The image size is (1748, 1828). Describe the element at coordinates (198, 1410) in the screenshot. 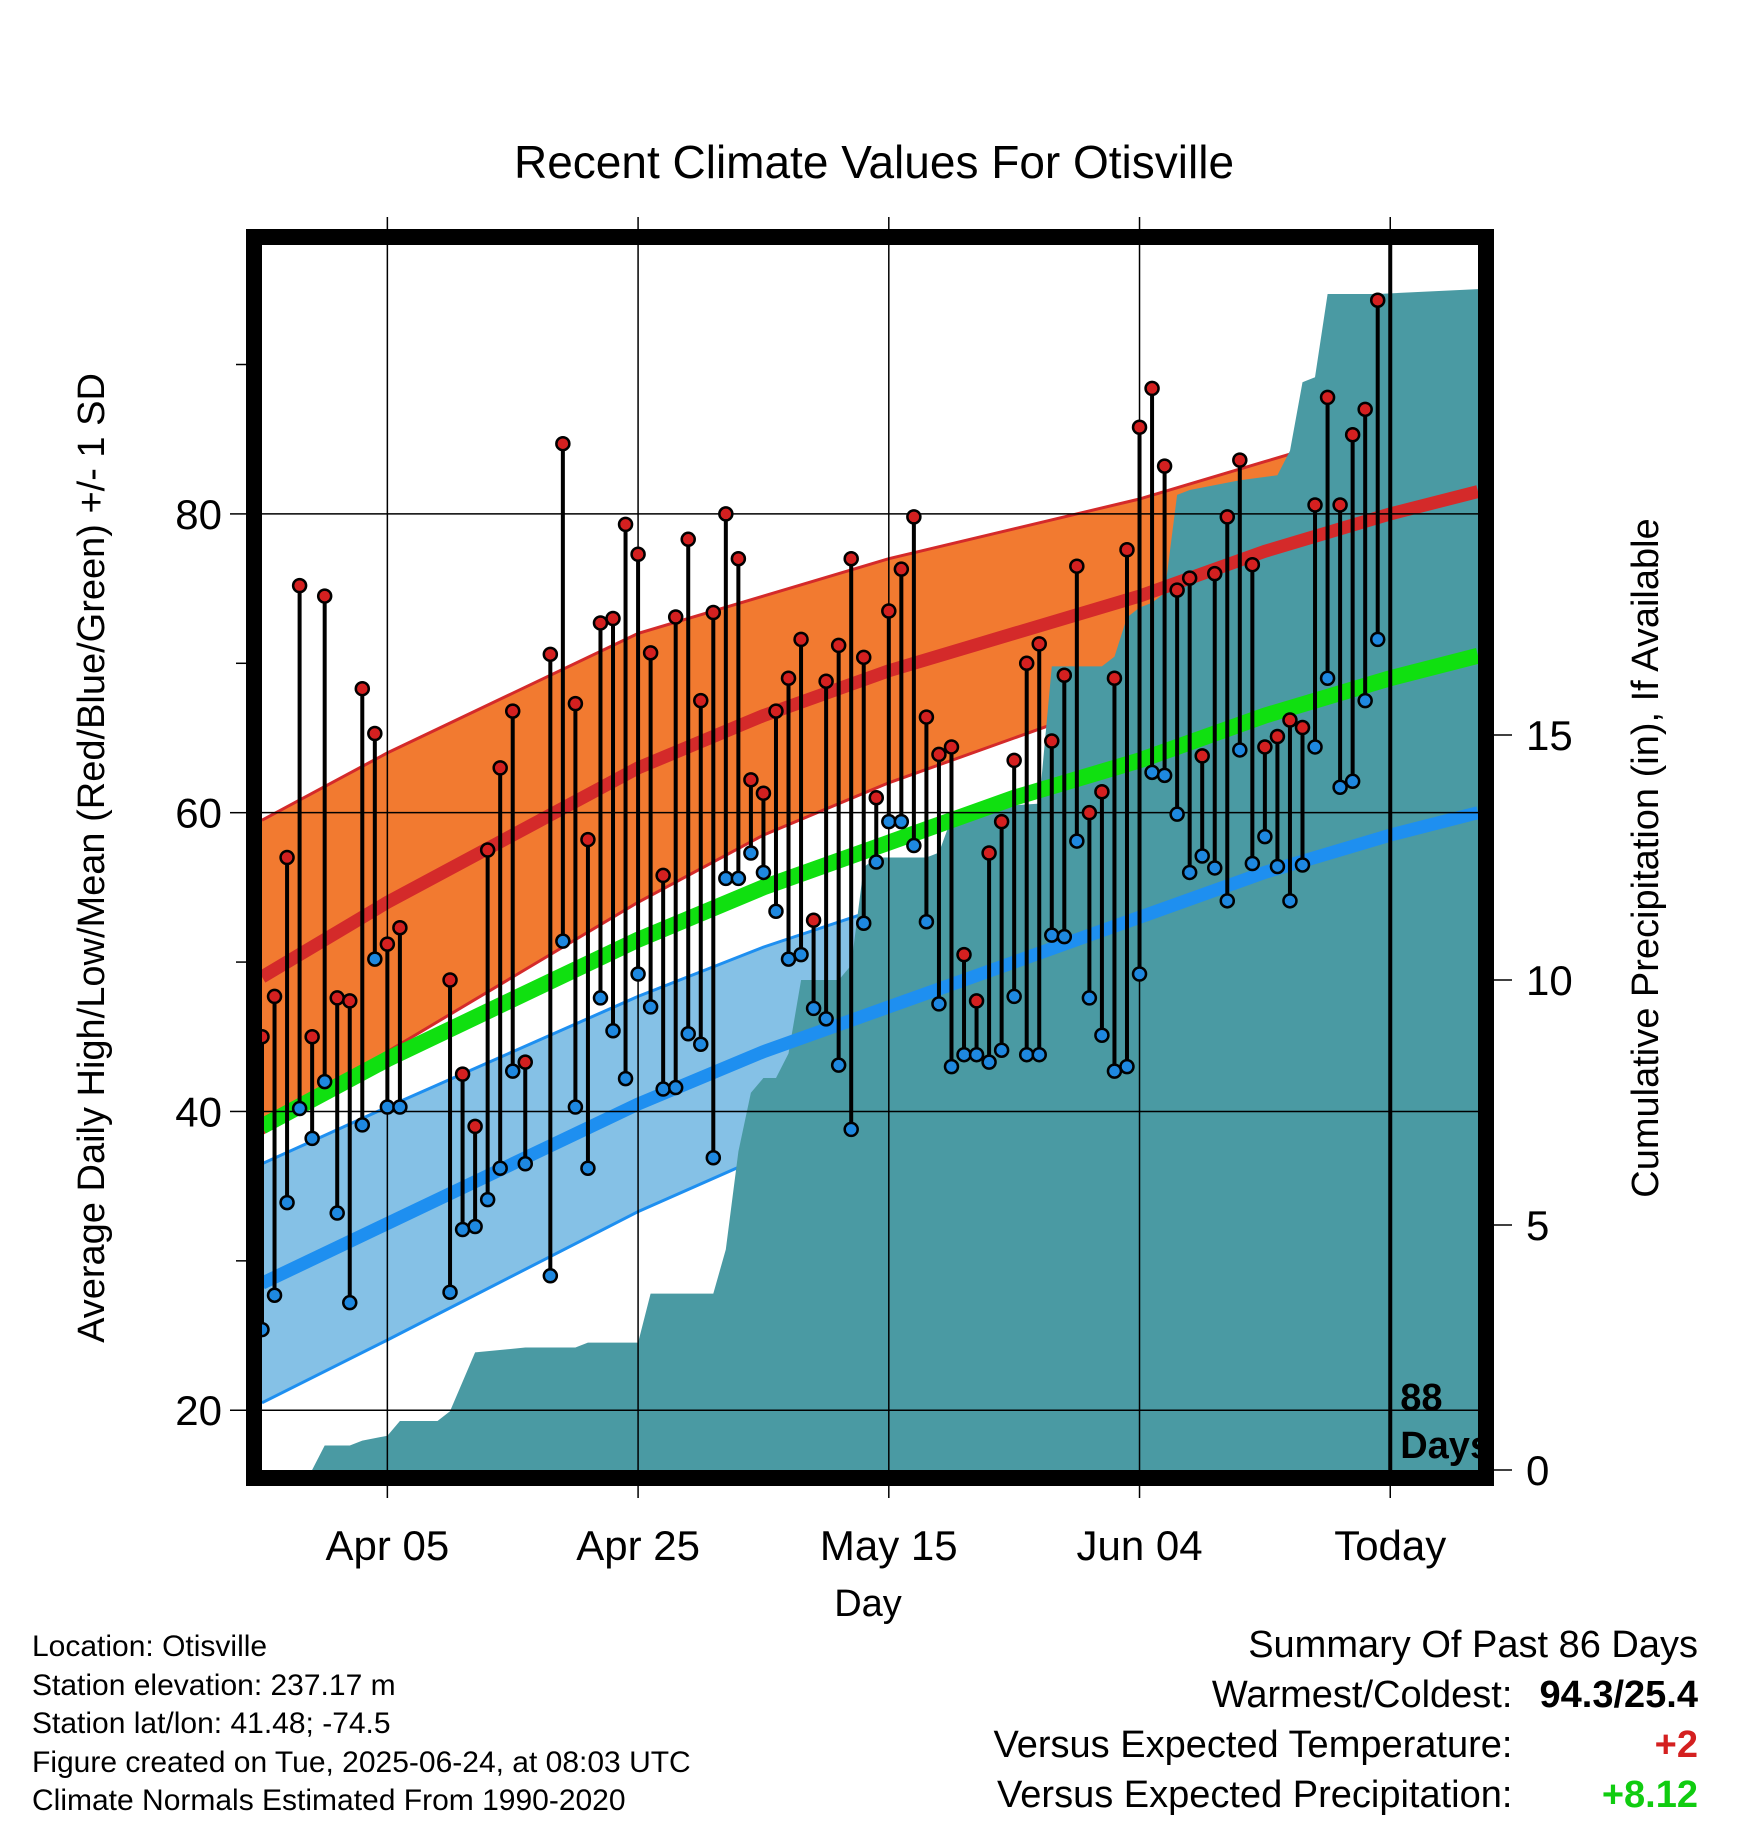

I see `y-tick-label: 20` at that location.